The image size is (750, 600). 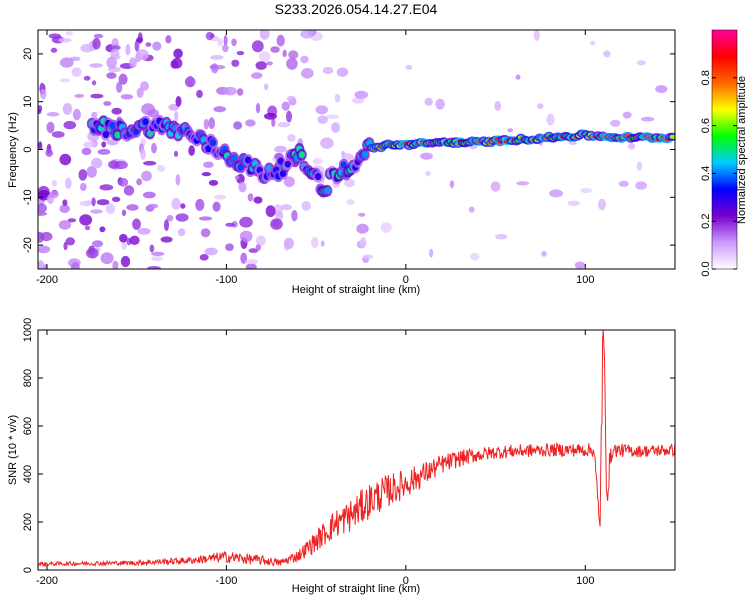 I want to click on spectrogram-y-tick-label: 0, so click(x=28, y=149).